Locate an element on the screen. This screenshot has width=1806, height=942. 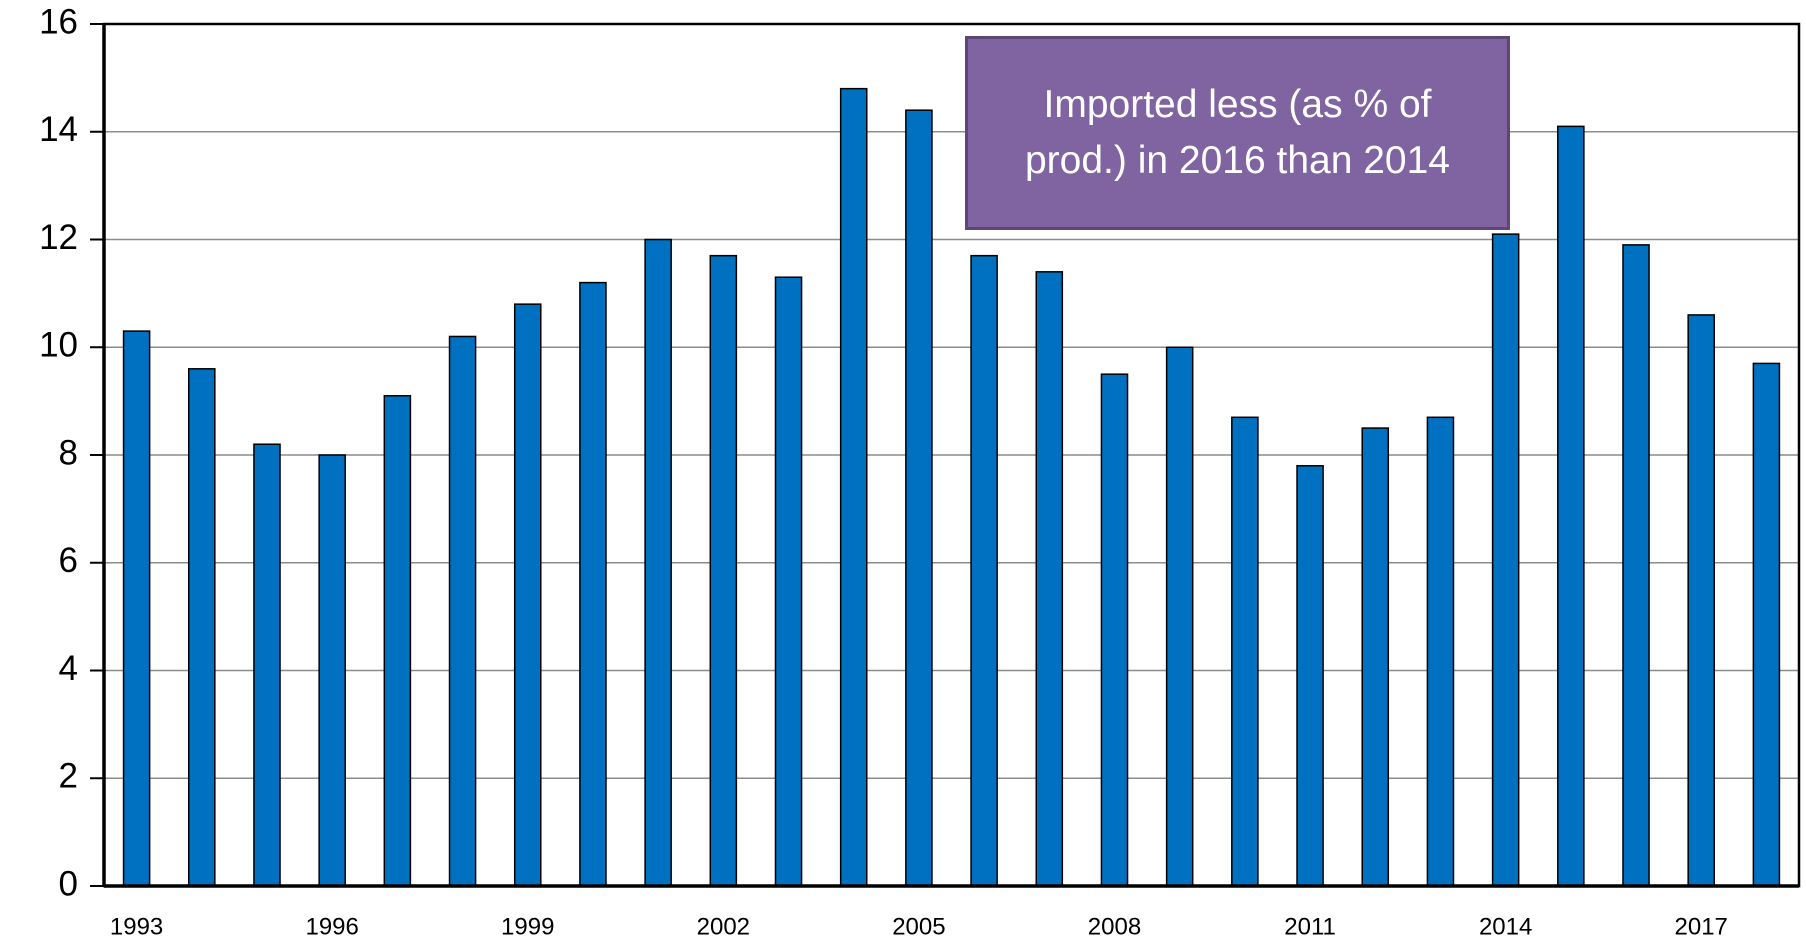
y-tick-label: 12 is located at coordinates (58, 237).